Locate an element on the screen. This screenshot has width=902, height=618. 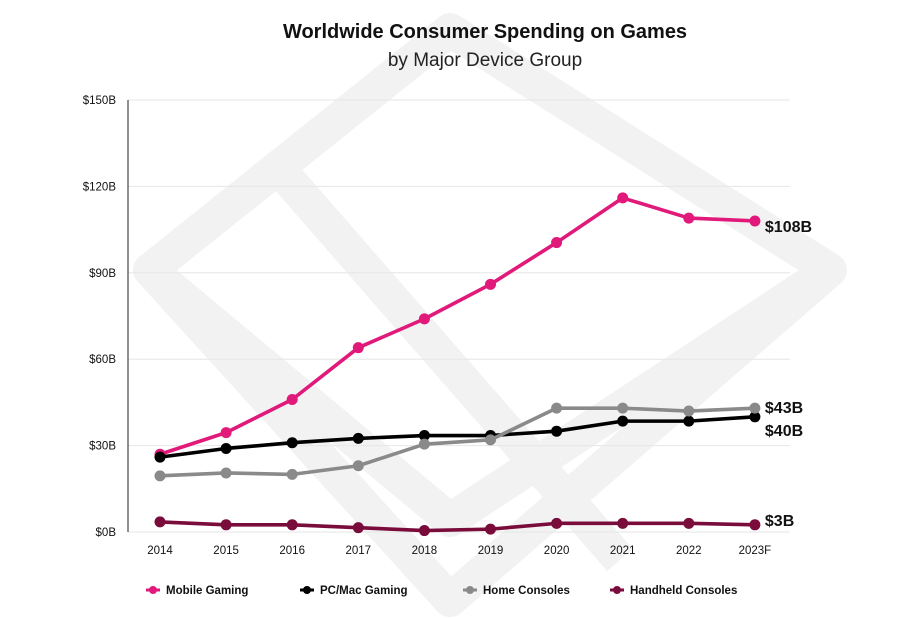
x-tick-label: 2022 is located at coordinates (689, 551).